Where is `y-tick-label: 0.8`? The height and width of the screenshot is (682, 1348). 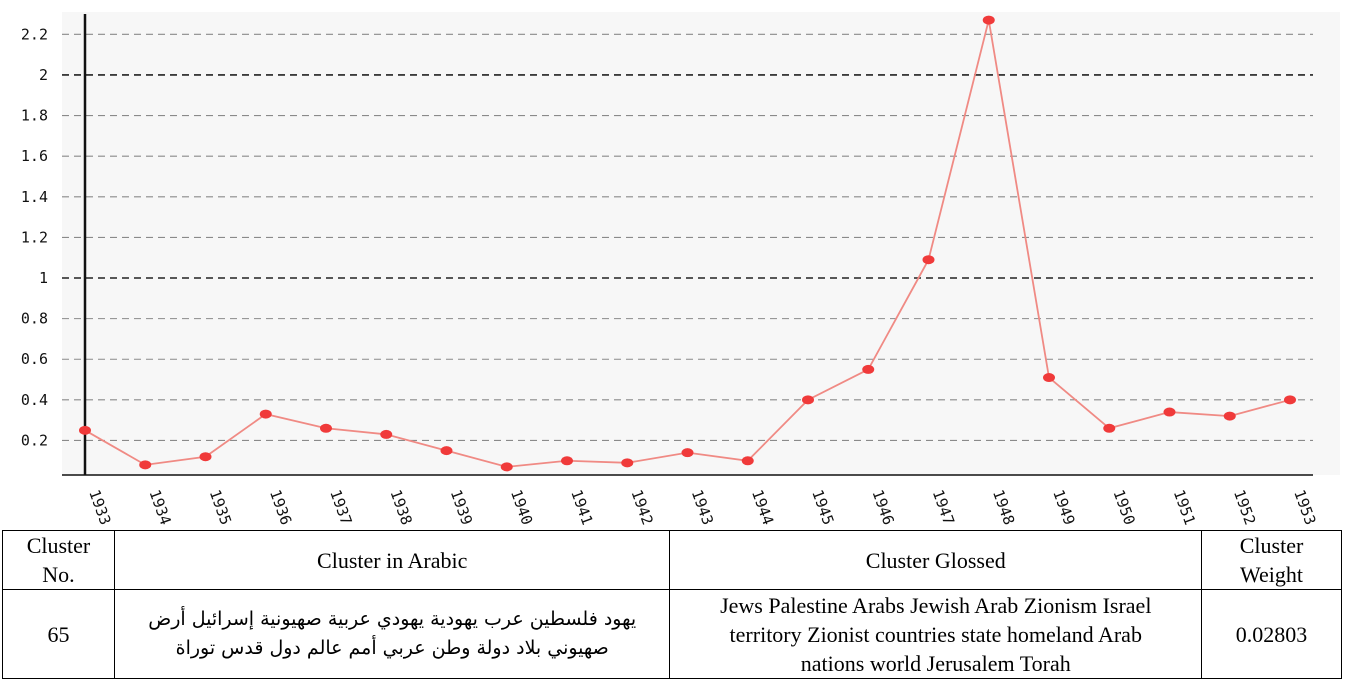 y-tick-label: 0.8 is located at coordinates (34, 319).